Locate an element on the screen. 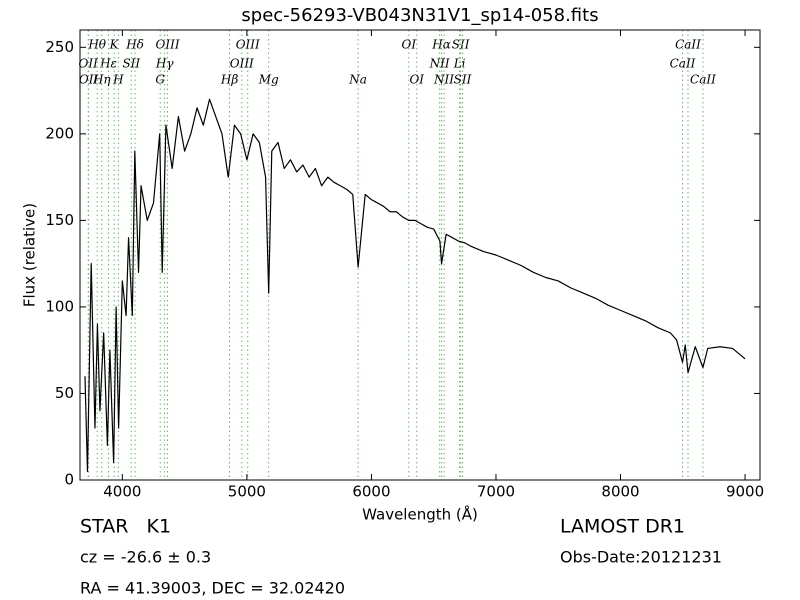 This screenshot has height=600, width=800. y-tick-label: 200 is located at coordinates (59, 133).